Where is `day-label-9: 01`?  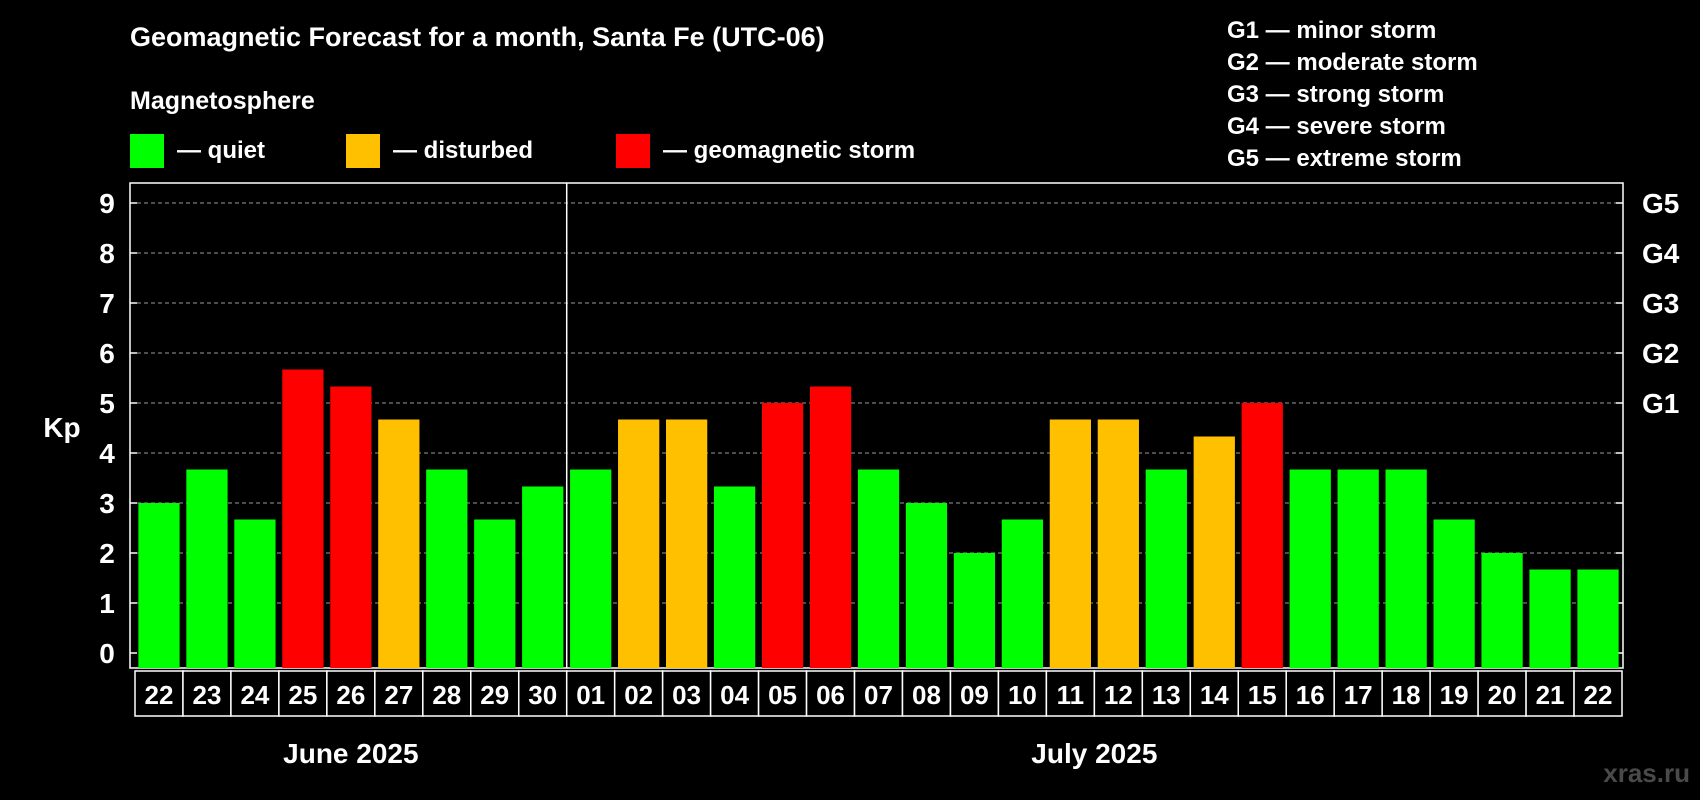 day-label-9: 01 is located at coordinates (590, 695).